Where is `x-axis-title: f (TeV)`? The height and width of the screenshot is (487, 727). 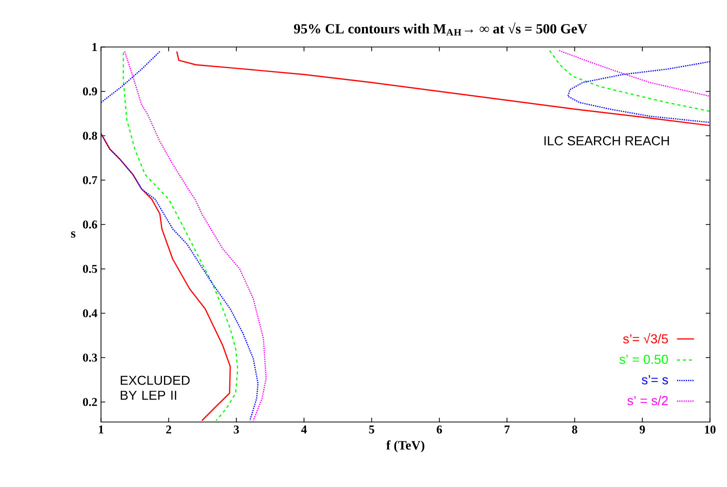 x-axis-title: f (TeV) is located at coordinates (405, 446).